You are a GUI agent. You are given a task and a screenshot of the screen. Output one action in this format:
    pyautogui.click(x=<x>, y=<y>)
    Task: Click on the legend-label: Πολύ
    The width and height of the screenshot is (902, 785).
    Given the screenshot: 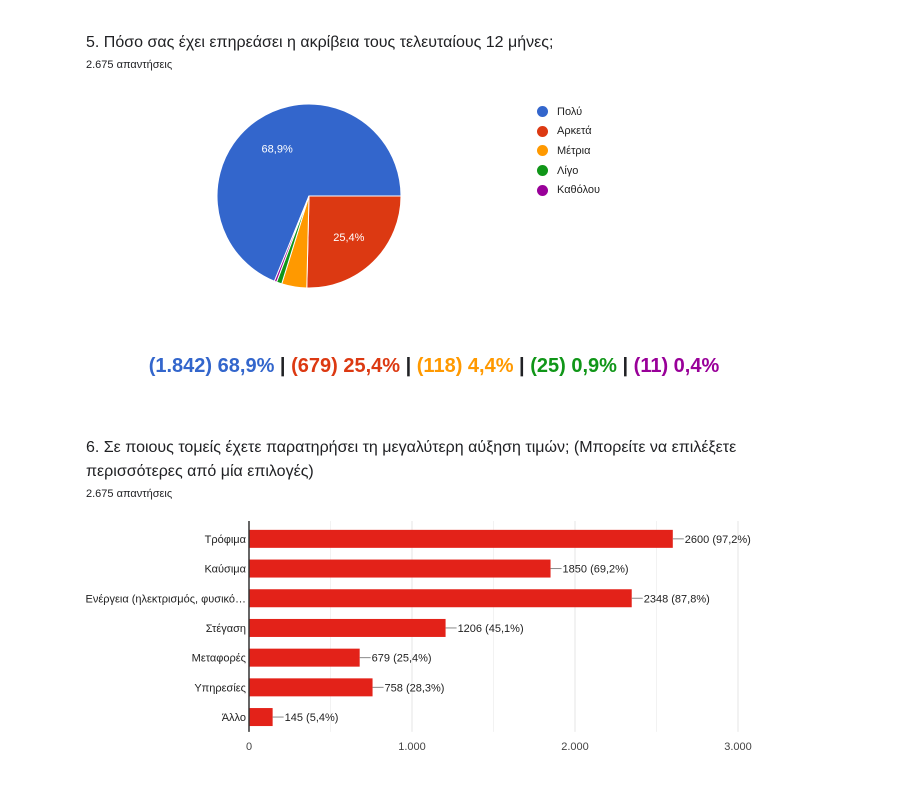 What is the action you would take?
    pyautogui.click(x=570, y=111)
    